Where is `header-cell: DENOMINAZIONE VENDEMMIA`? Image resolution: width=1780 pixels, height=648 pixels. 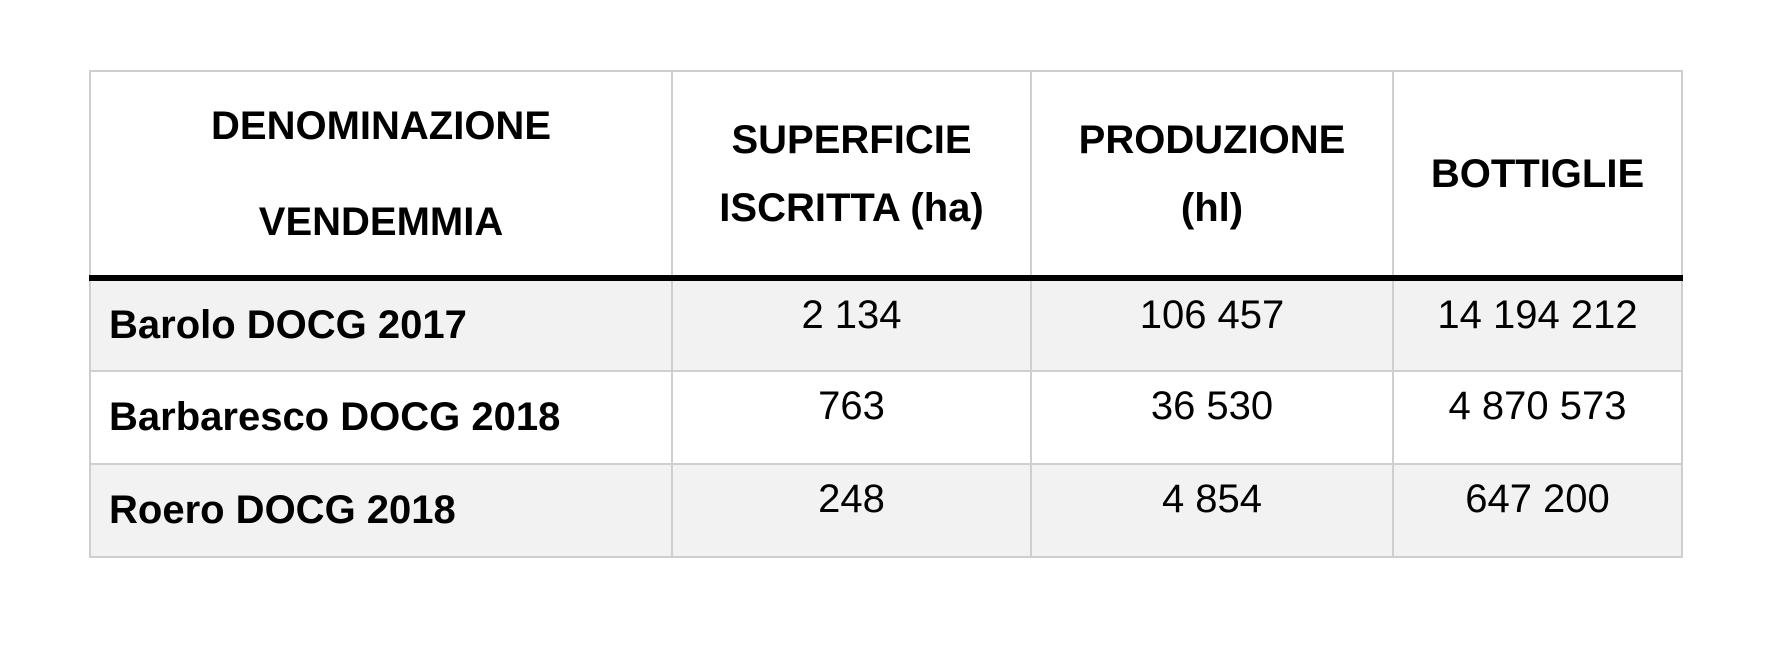 header-cell: DENOMINAZIONE VENDEMMIA is located at coordinates (381, 175).